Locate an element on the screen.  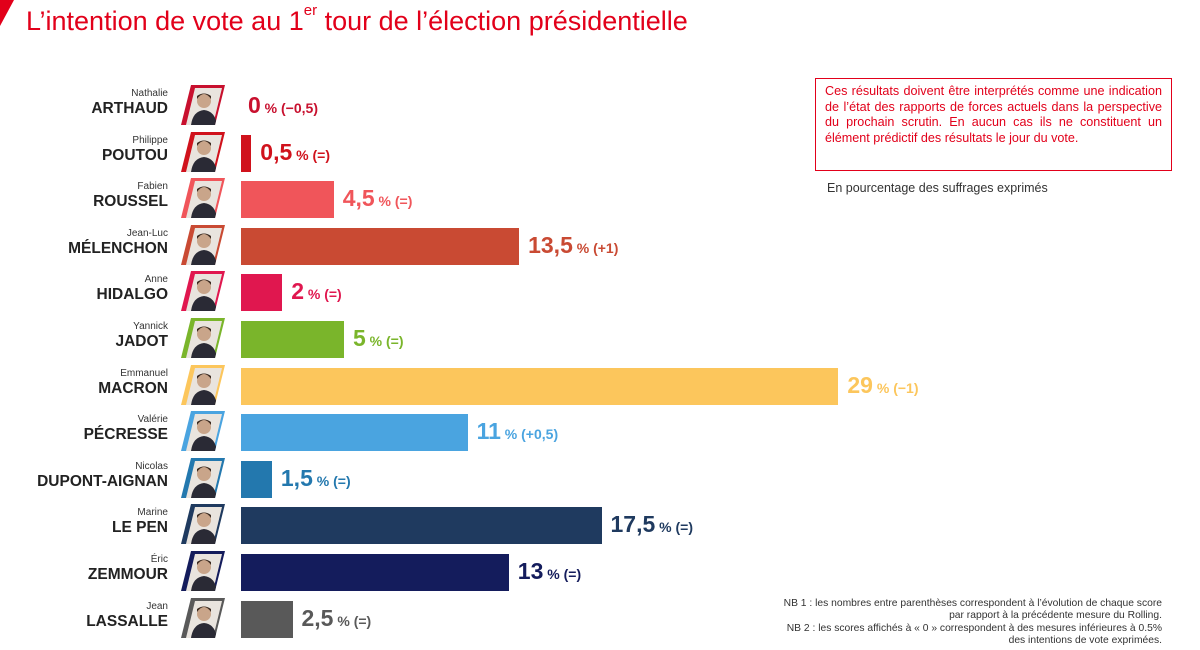
candidate-name: Nicolas DUPONT-AIGNAN is located at coordinates (102, 476).